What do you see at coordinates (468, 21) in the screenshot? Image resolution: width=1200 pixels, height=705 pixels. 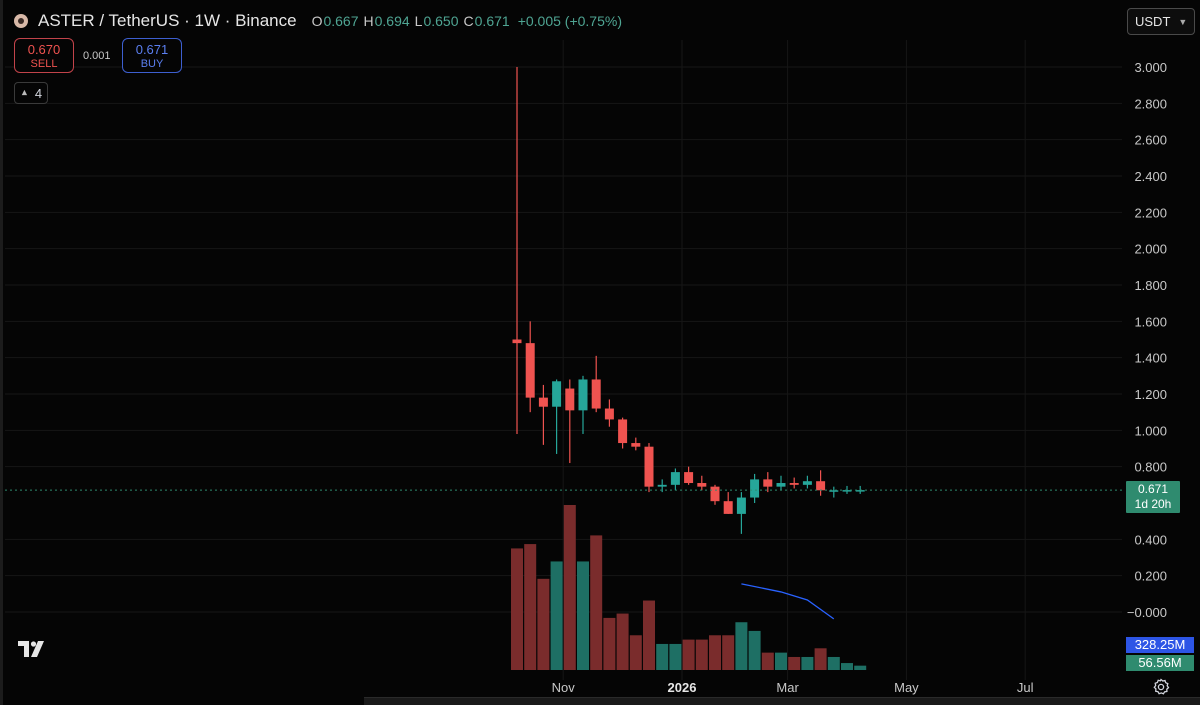 I see `close-label: C` at bounding box center [468, 21].